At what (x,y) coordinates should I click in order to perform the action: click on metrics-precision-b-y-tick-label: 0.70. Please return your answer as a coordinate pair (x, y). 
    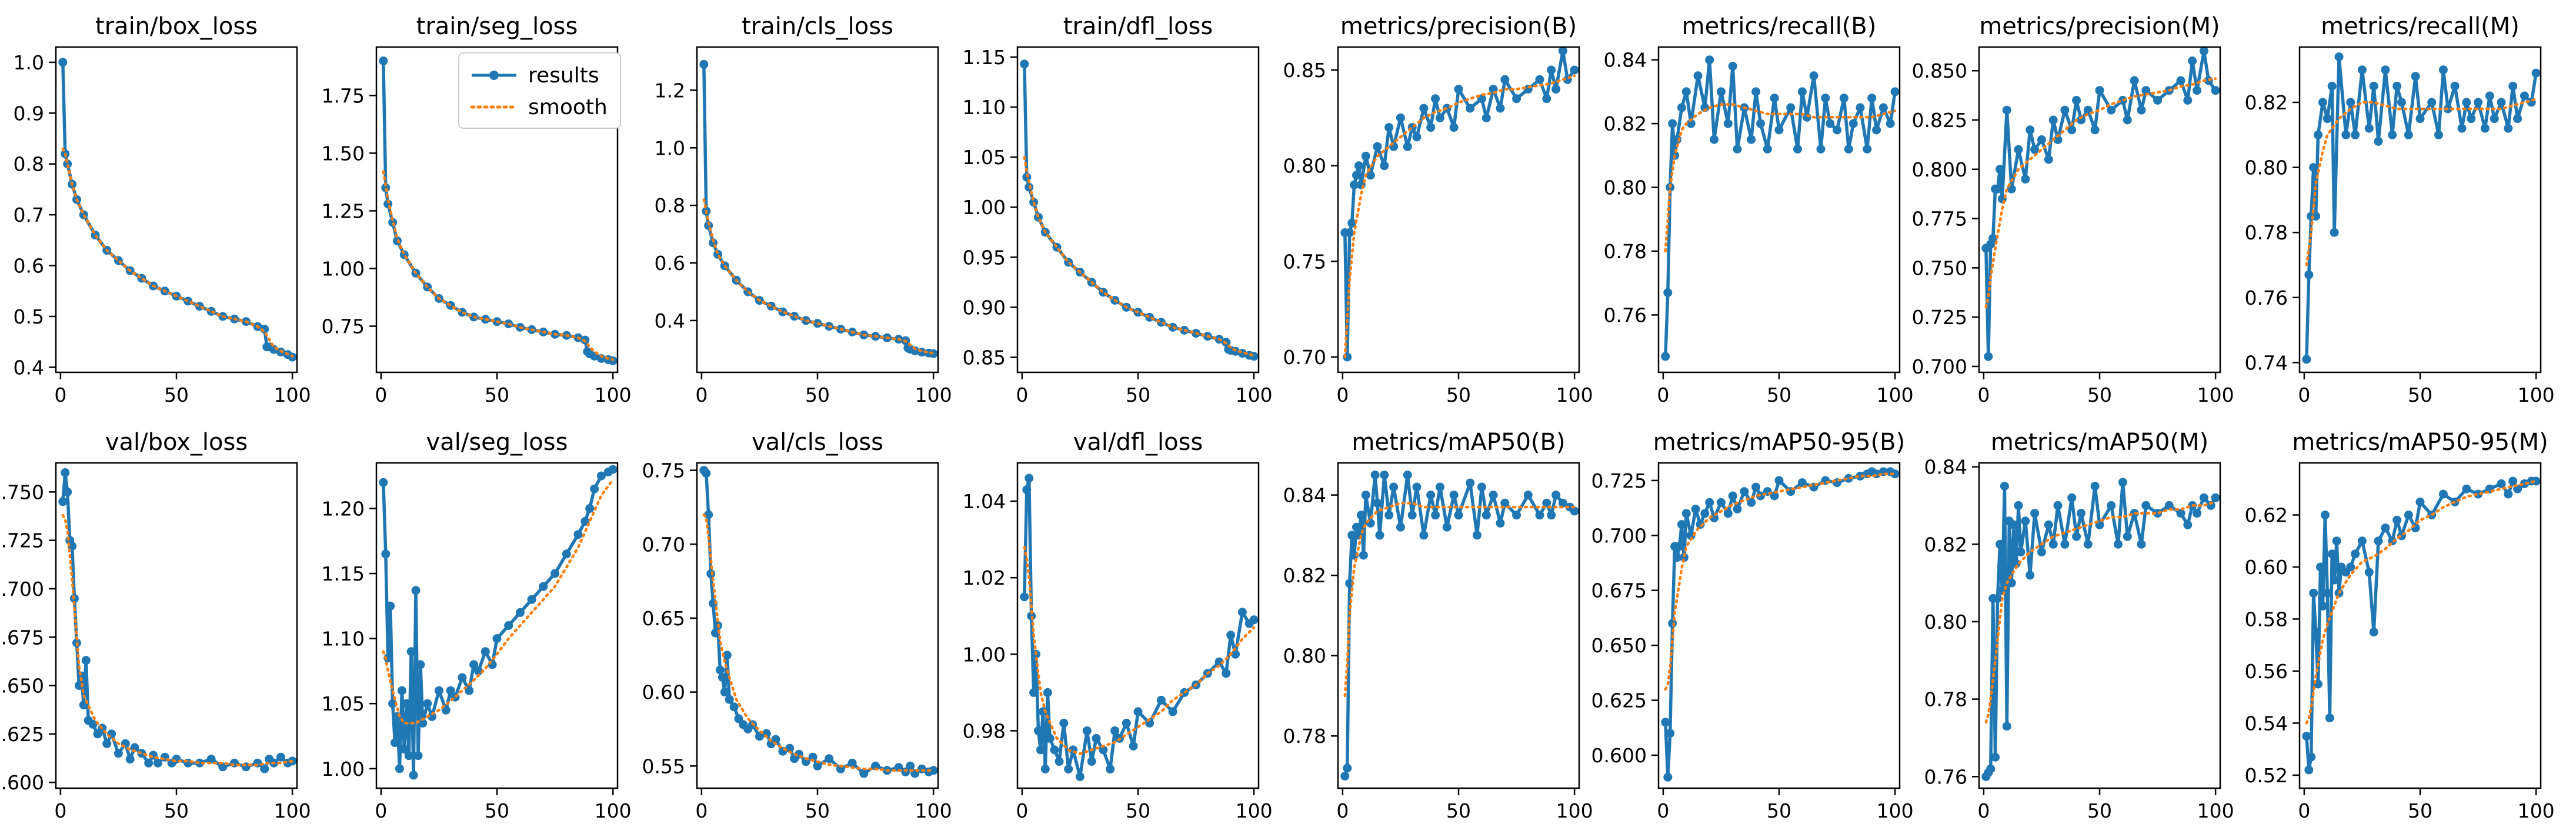
    Looking at the image, I should click on (1304, 358).